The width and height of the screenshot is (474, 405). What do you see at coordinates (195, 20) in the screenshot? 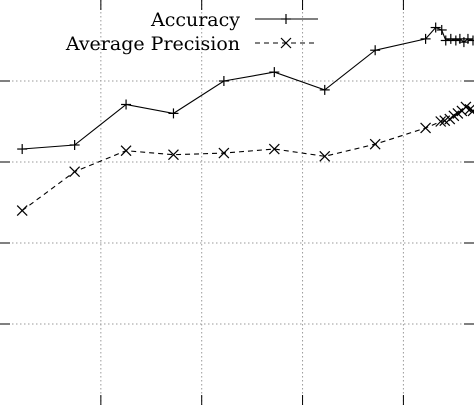
I see `legend-label-accuracy: Accuracy` at bounding box center [195, 20].